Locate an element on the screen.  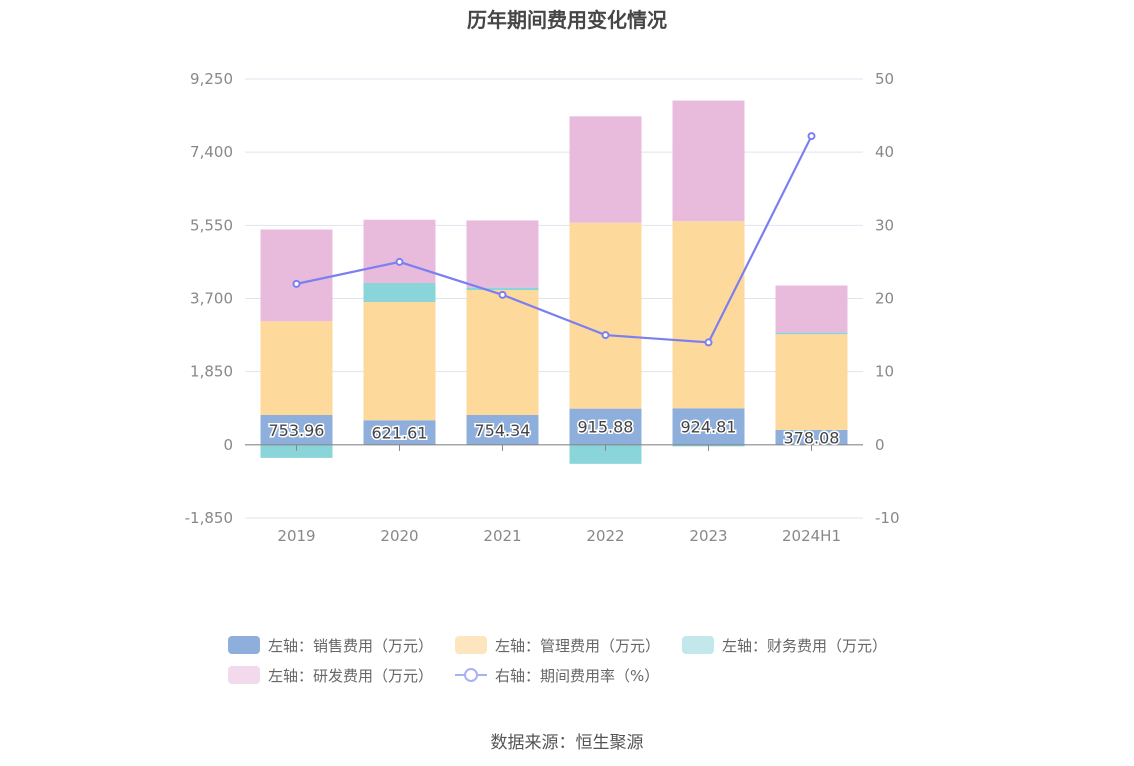
bar-data-label: 621.61 is located at coordinates (400, 433).